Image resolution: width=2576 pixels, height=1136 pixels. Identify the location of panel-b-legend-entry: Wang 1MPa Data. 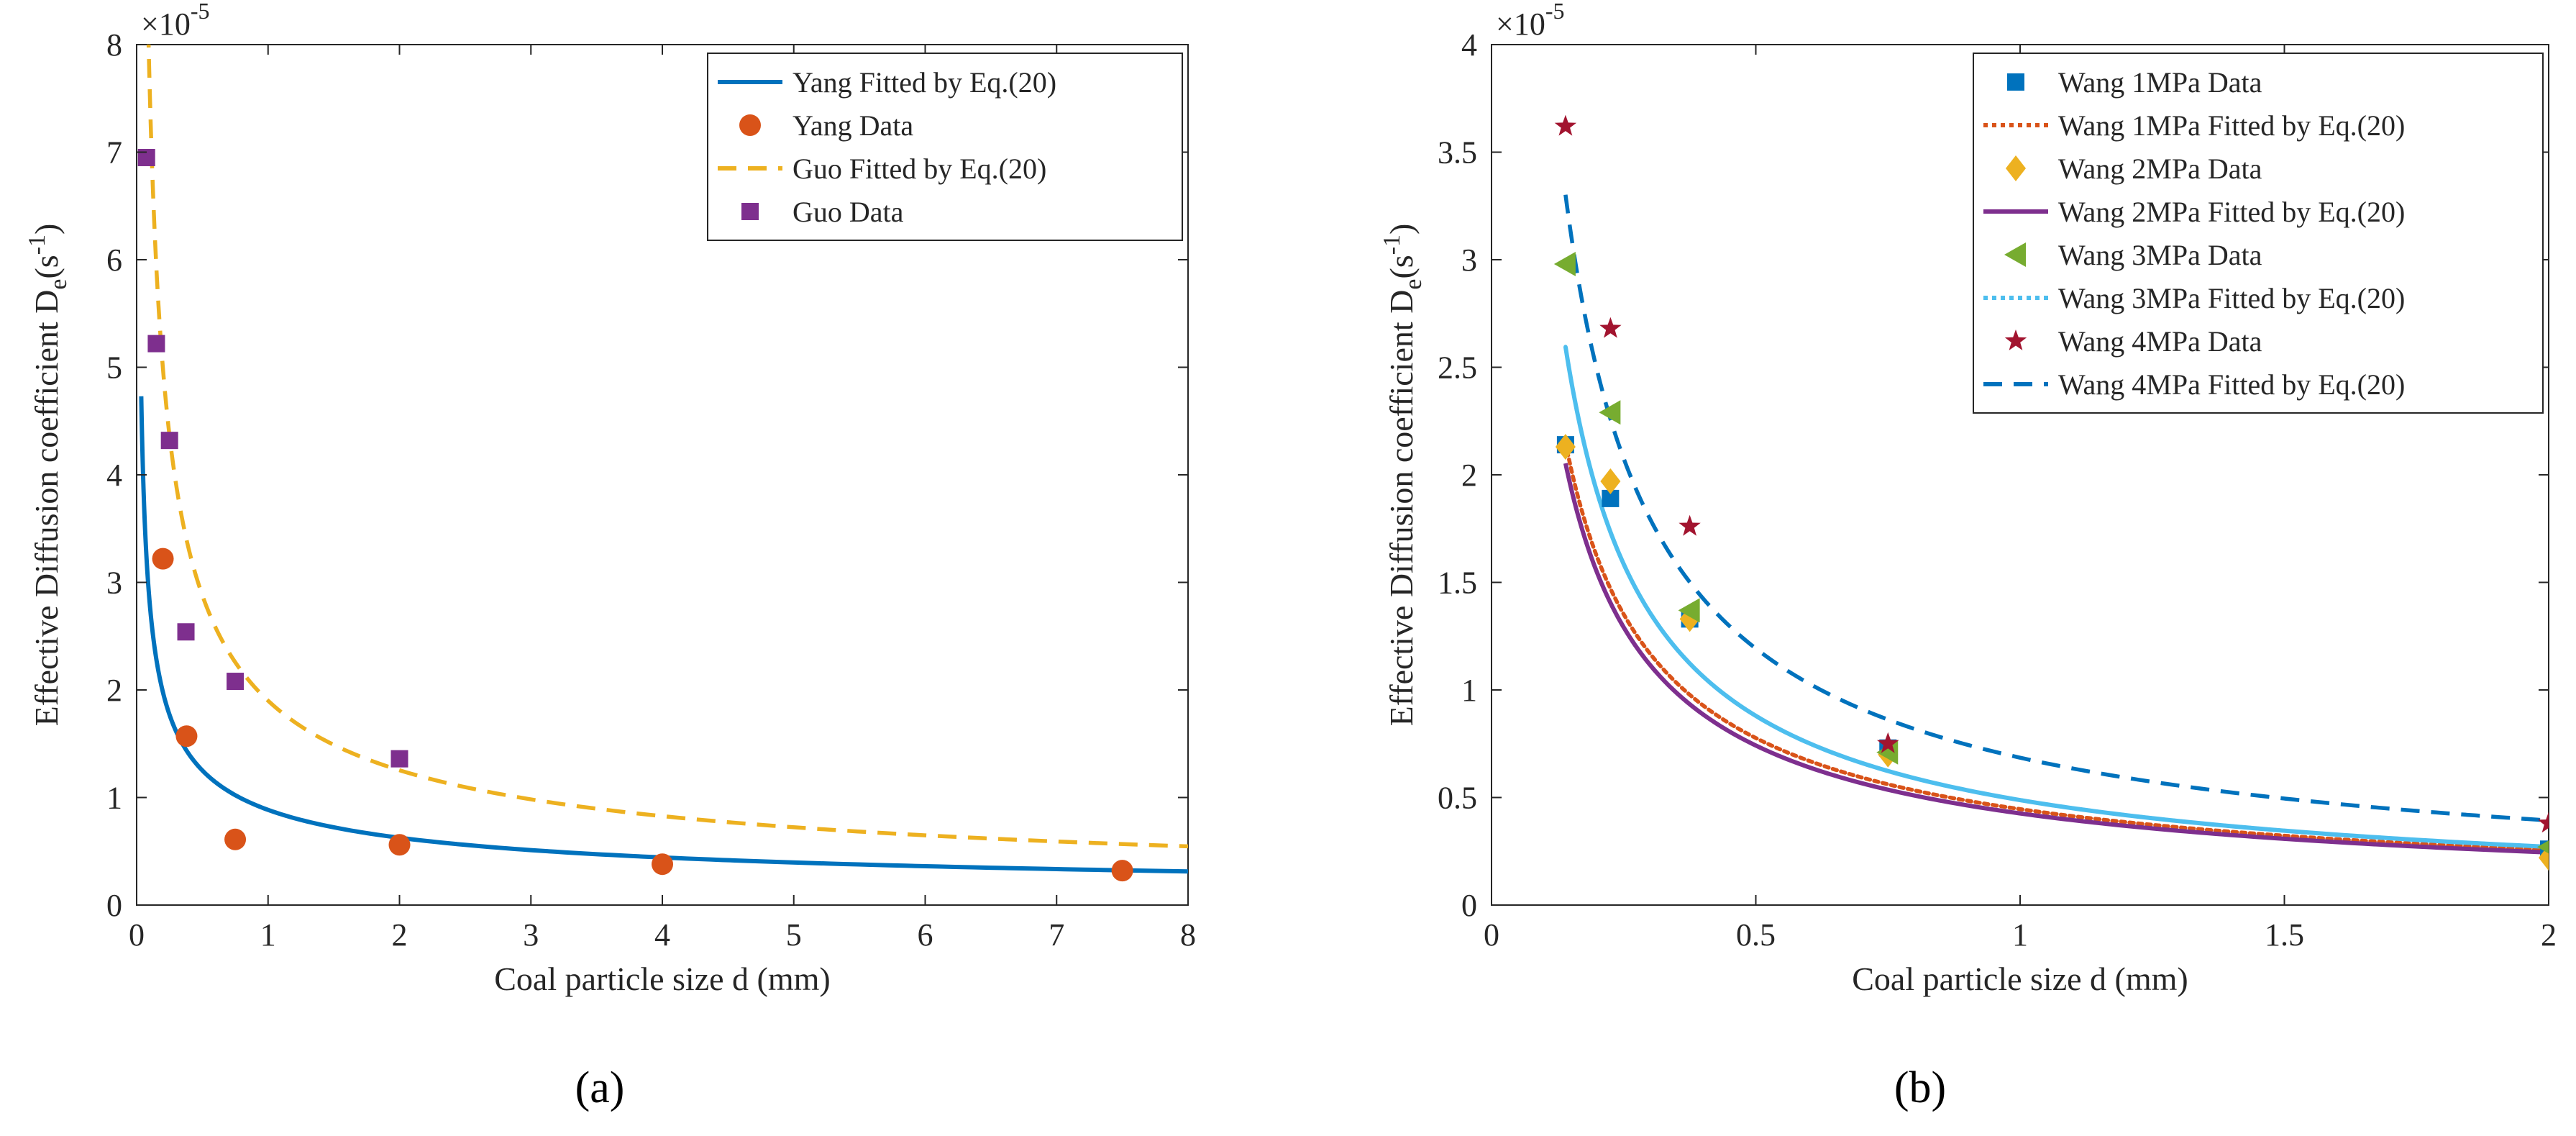
(2160, 82).